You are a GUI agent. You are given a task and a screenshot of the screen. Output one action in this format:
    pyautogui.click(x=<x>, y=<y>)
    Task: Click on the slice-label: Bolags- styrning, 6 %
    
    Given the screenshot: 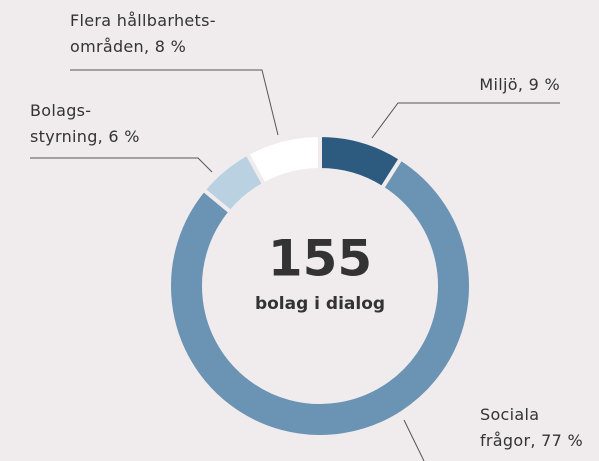 What is the action you would take?
    pyautogui.click(x=85, y=123)
    